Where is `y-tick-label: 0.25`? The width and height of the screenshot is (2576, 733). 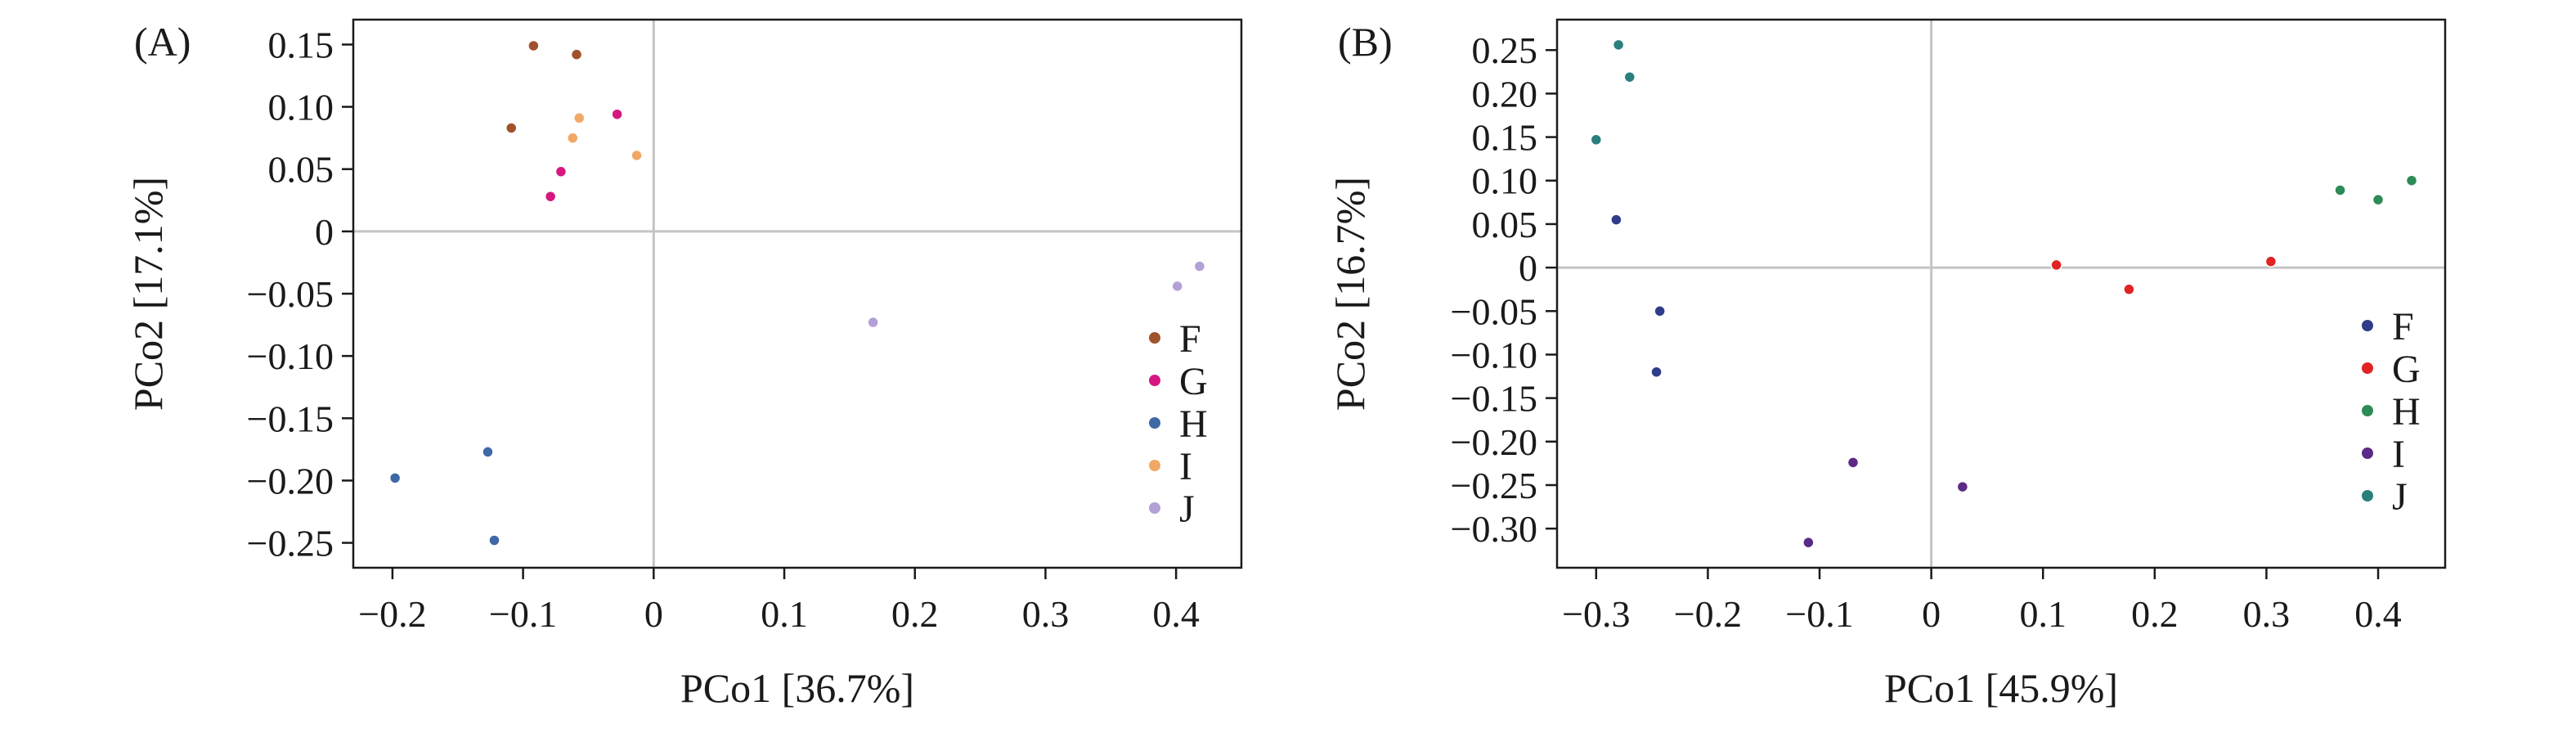
y-tick-label: 0.25 is located at coordinates (1505, 50).